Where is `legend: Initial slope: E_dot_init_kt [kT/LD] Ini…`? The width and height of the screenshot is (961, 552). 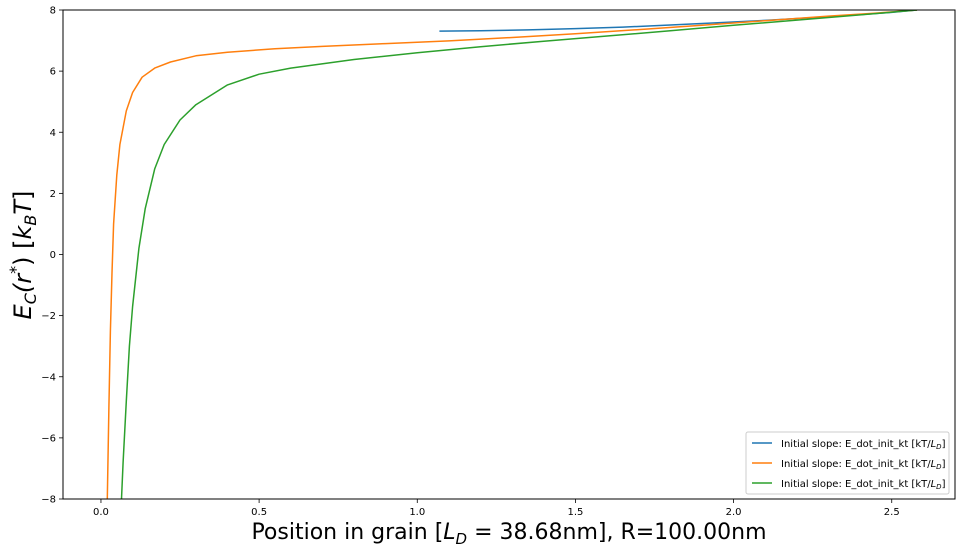
legend: Initial slope: E_dot_init_kt [kT/LD] Ini… is located at coordinates (847, 463).